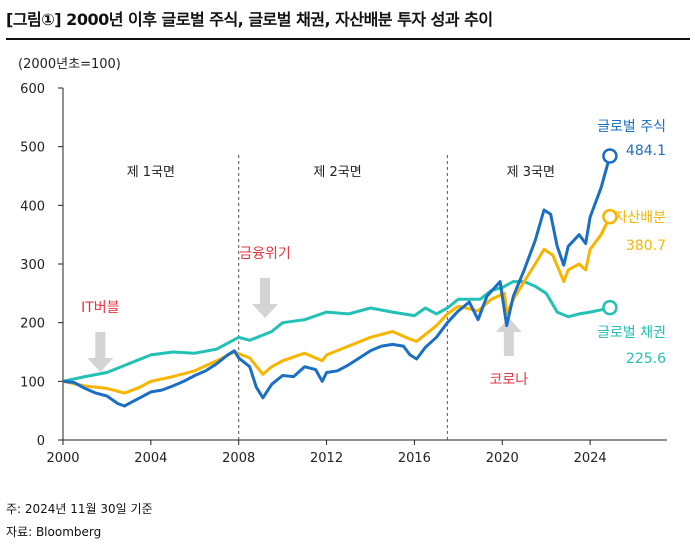 The image size is (695, 544). Describe the element at coordinates (590, 458) in the screenshot. I see `x-tick-label: 2024` at that location.